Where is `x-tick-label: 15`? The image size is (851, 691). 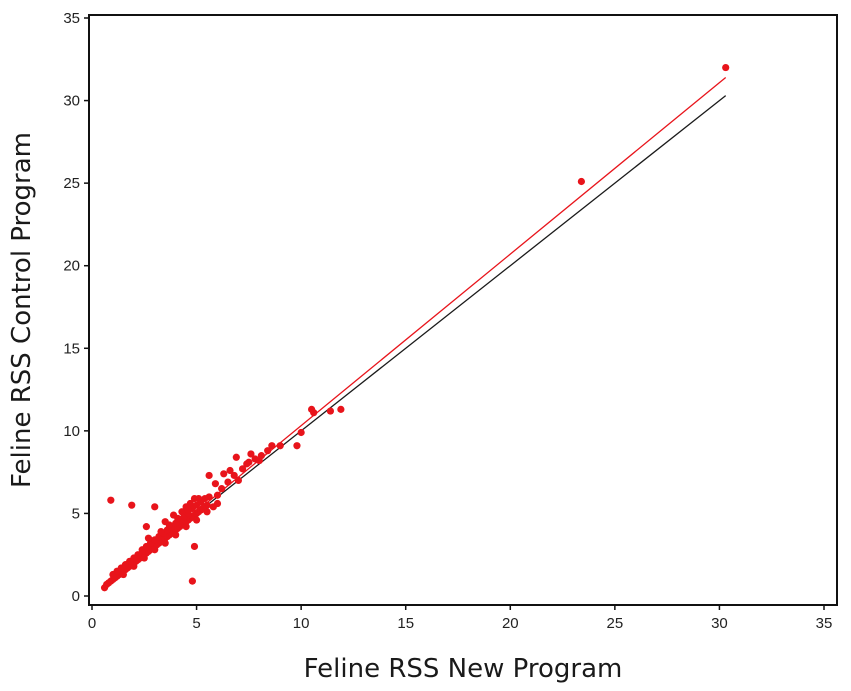 x-tick-label: 15 is located at coordinates (405, 623).